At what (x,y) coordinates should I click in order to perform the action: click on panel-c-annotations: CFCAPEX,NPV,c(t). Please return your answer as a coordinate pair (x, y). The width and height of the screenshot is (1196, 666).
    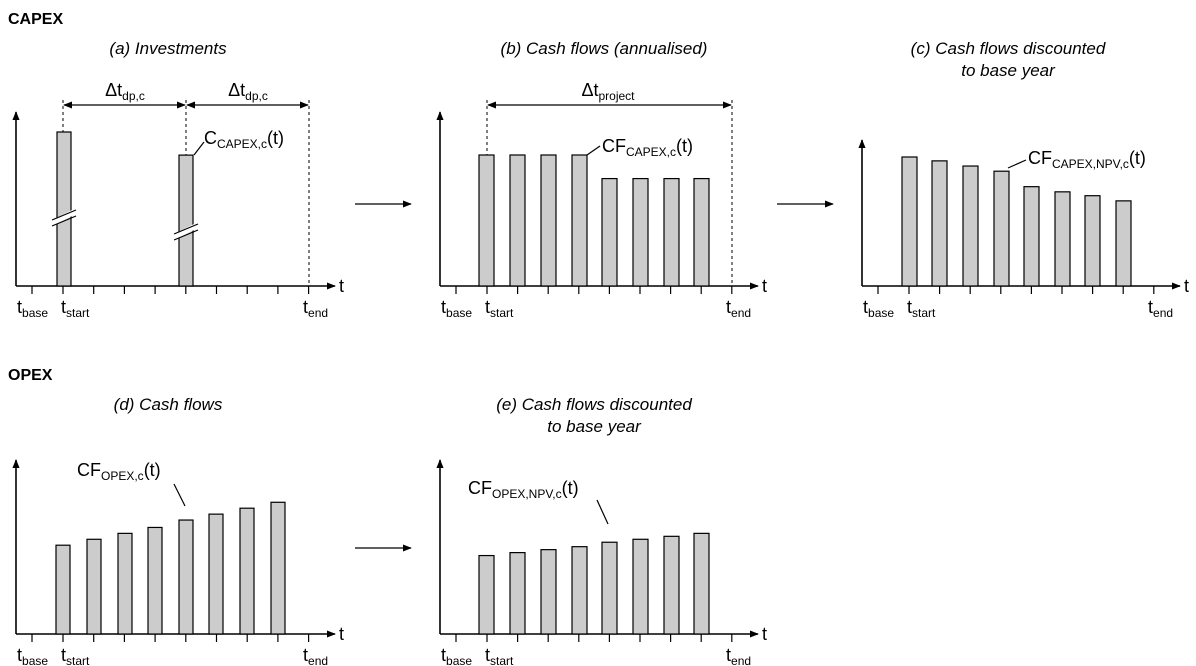
    Looking at the image, I should click on (1076, 159).